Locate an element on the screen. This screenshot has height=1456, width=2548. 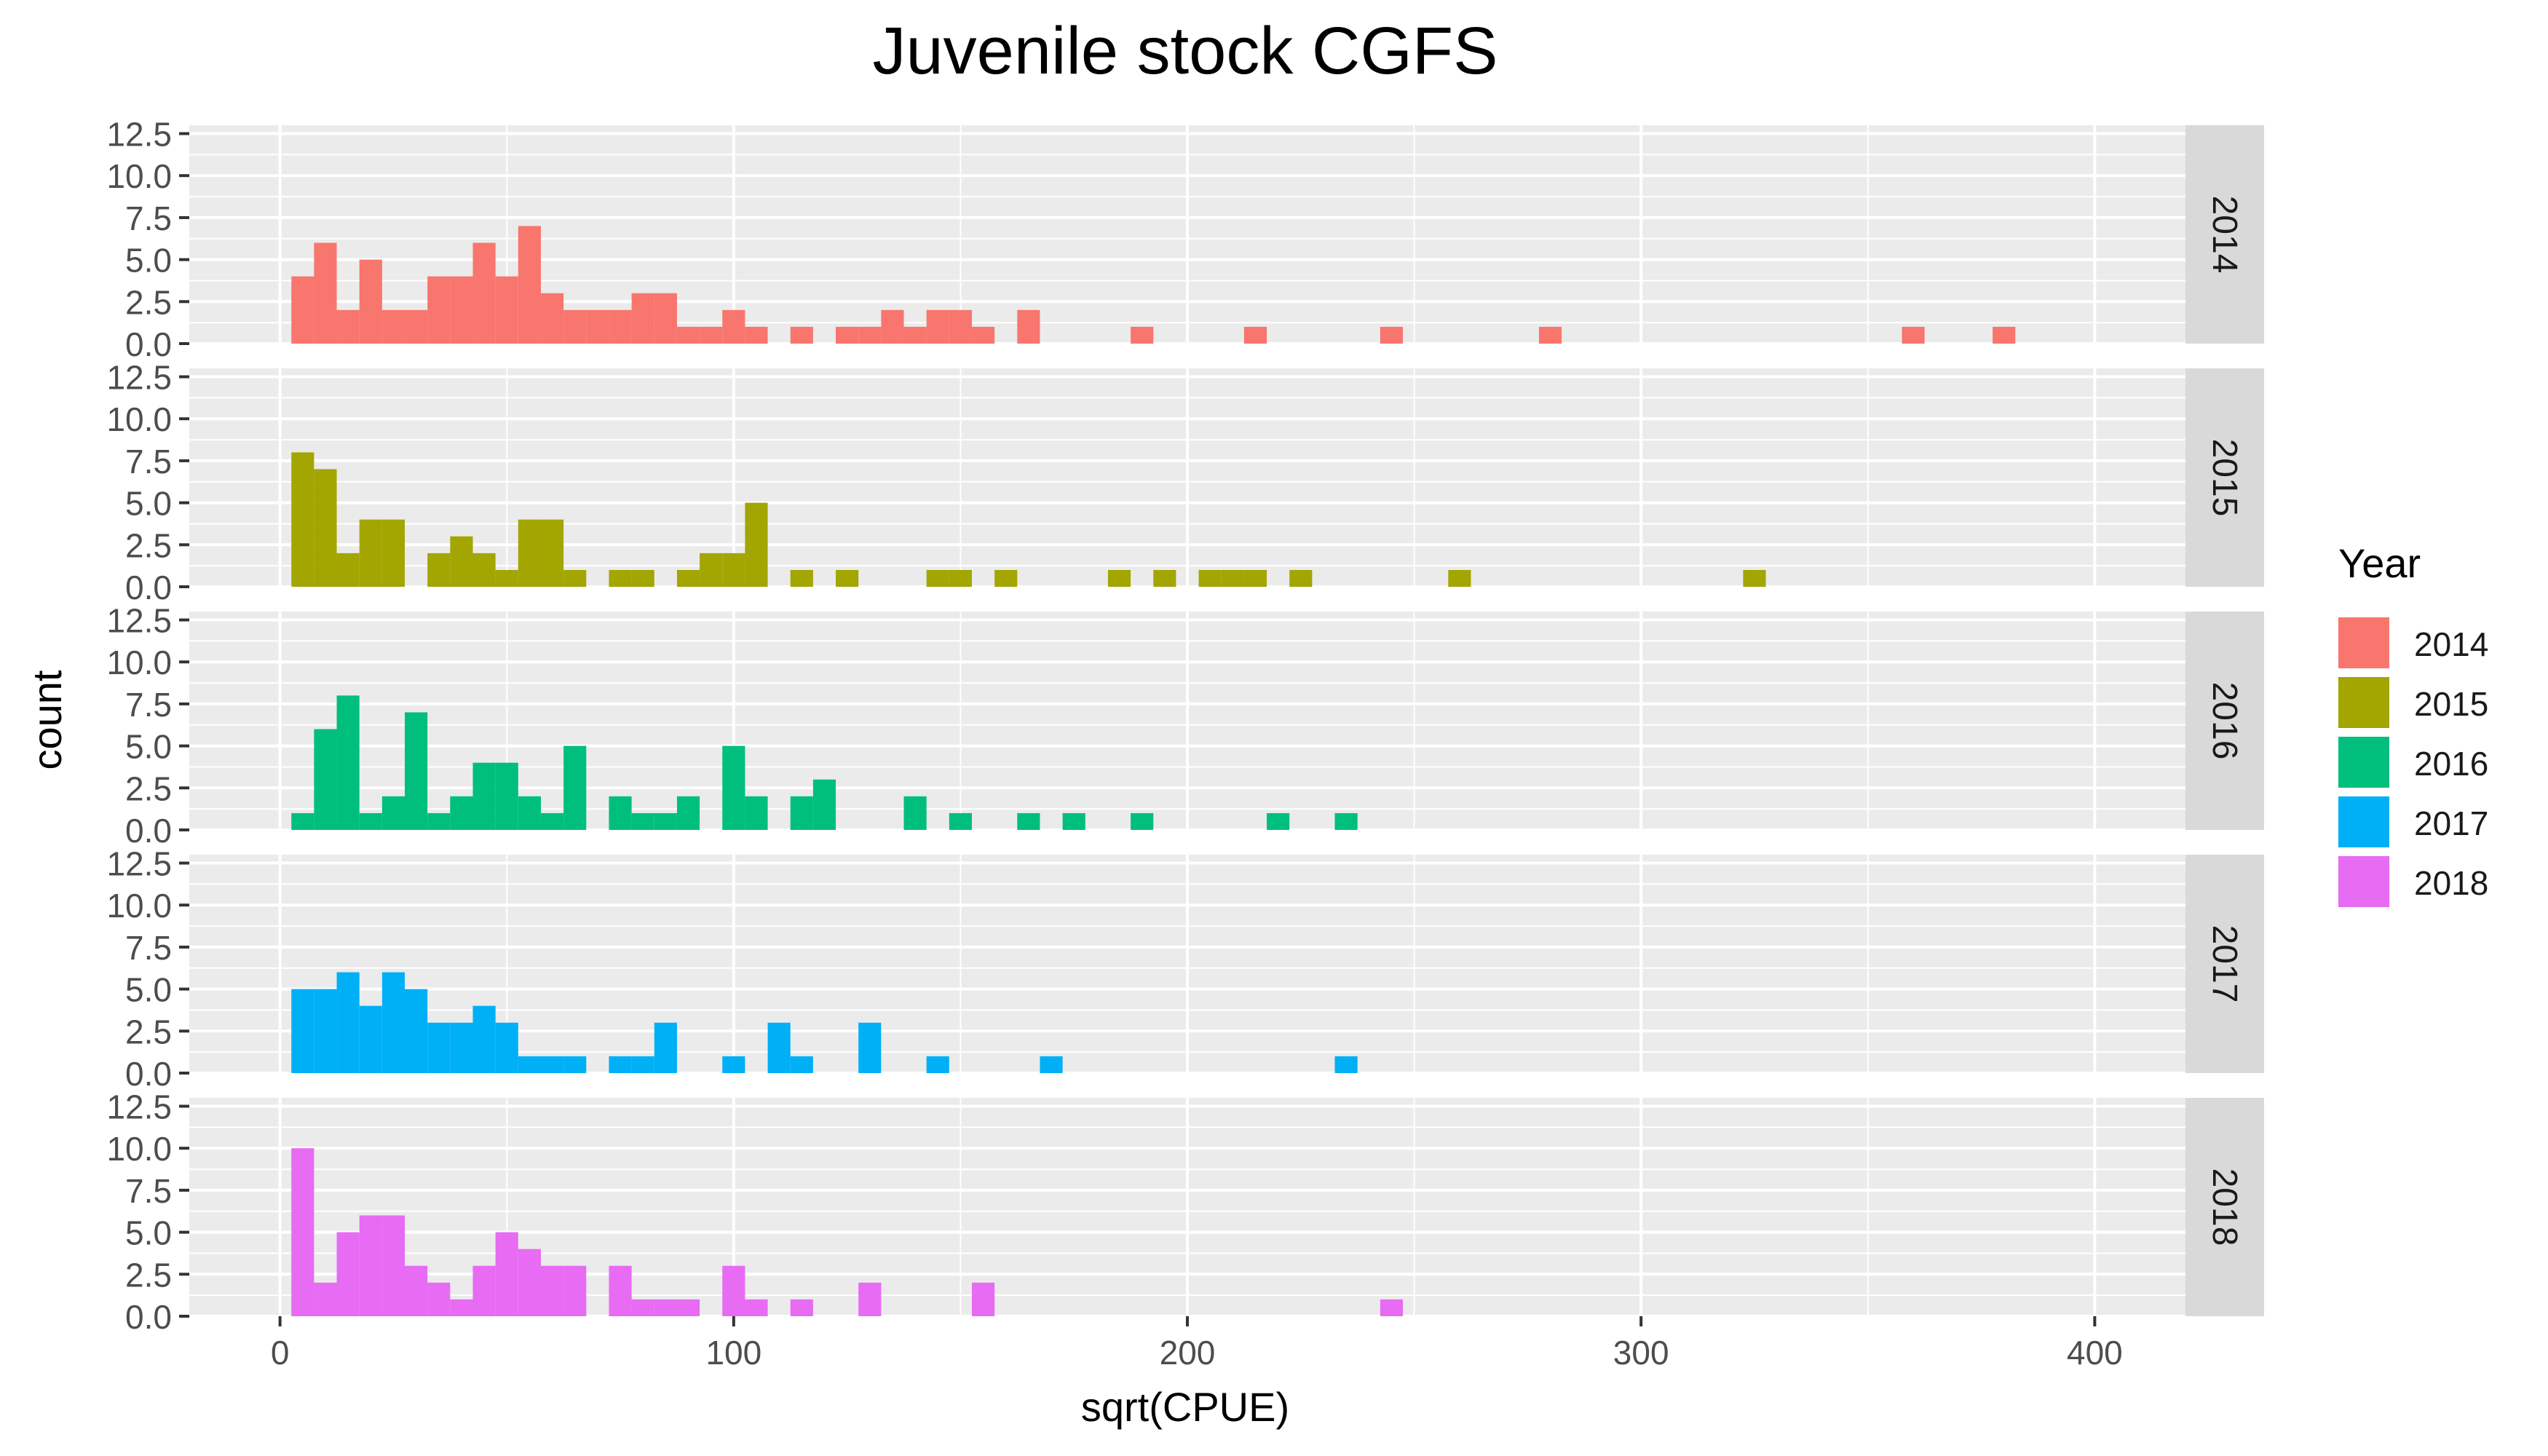
x-tick-label: 200 is located at coordinates (1188, 1353).